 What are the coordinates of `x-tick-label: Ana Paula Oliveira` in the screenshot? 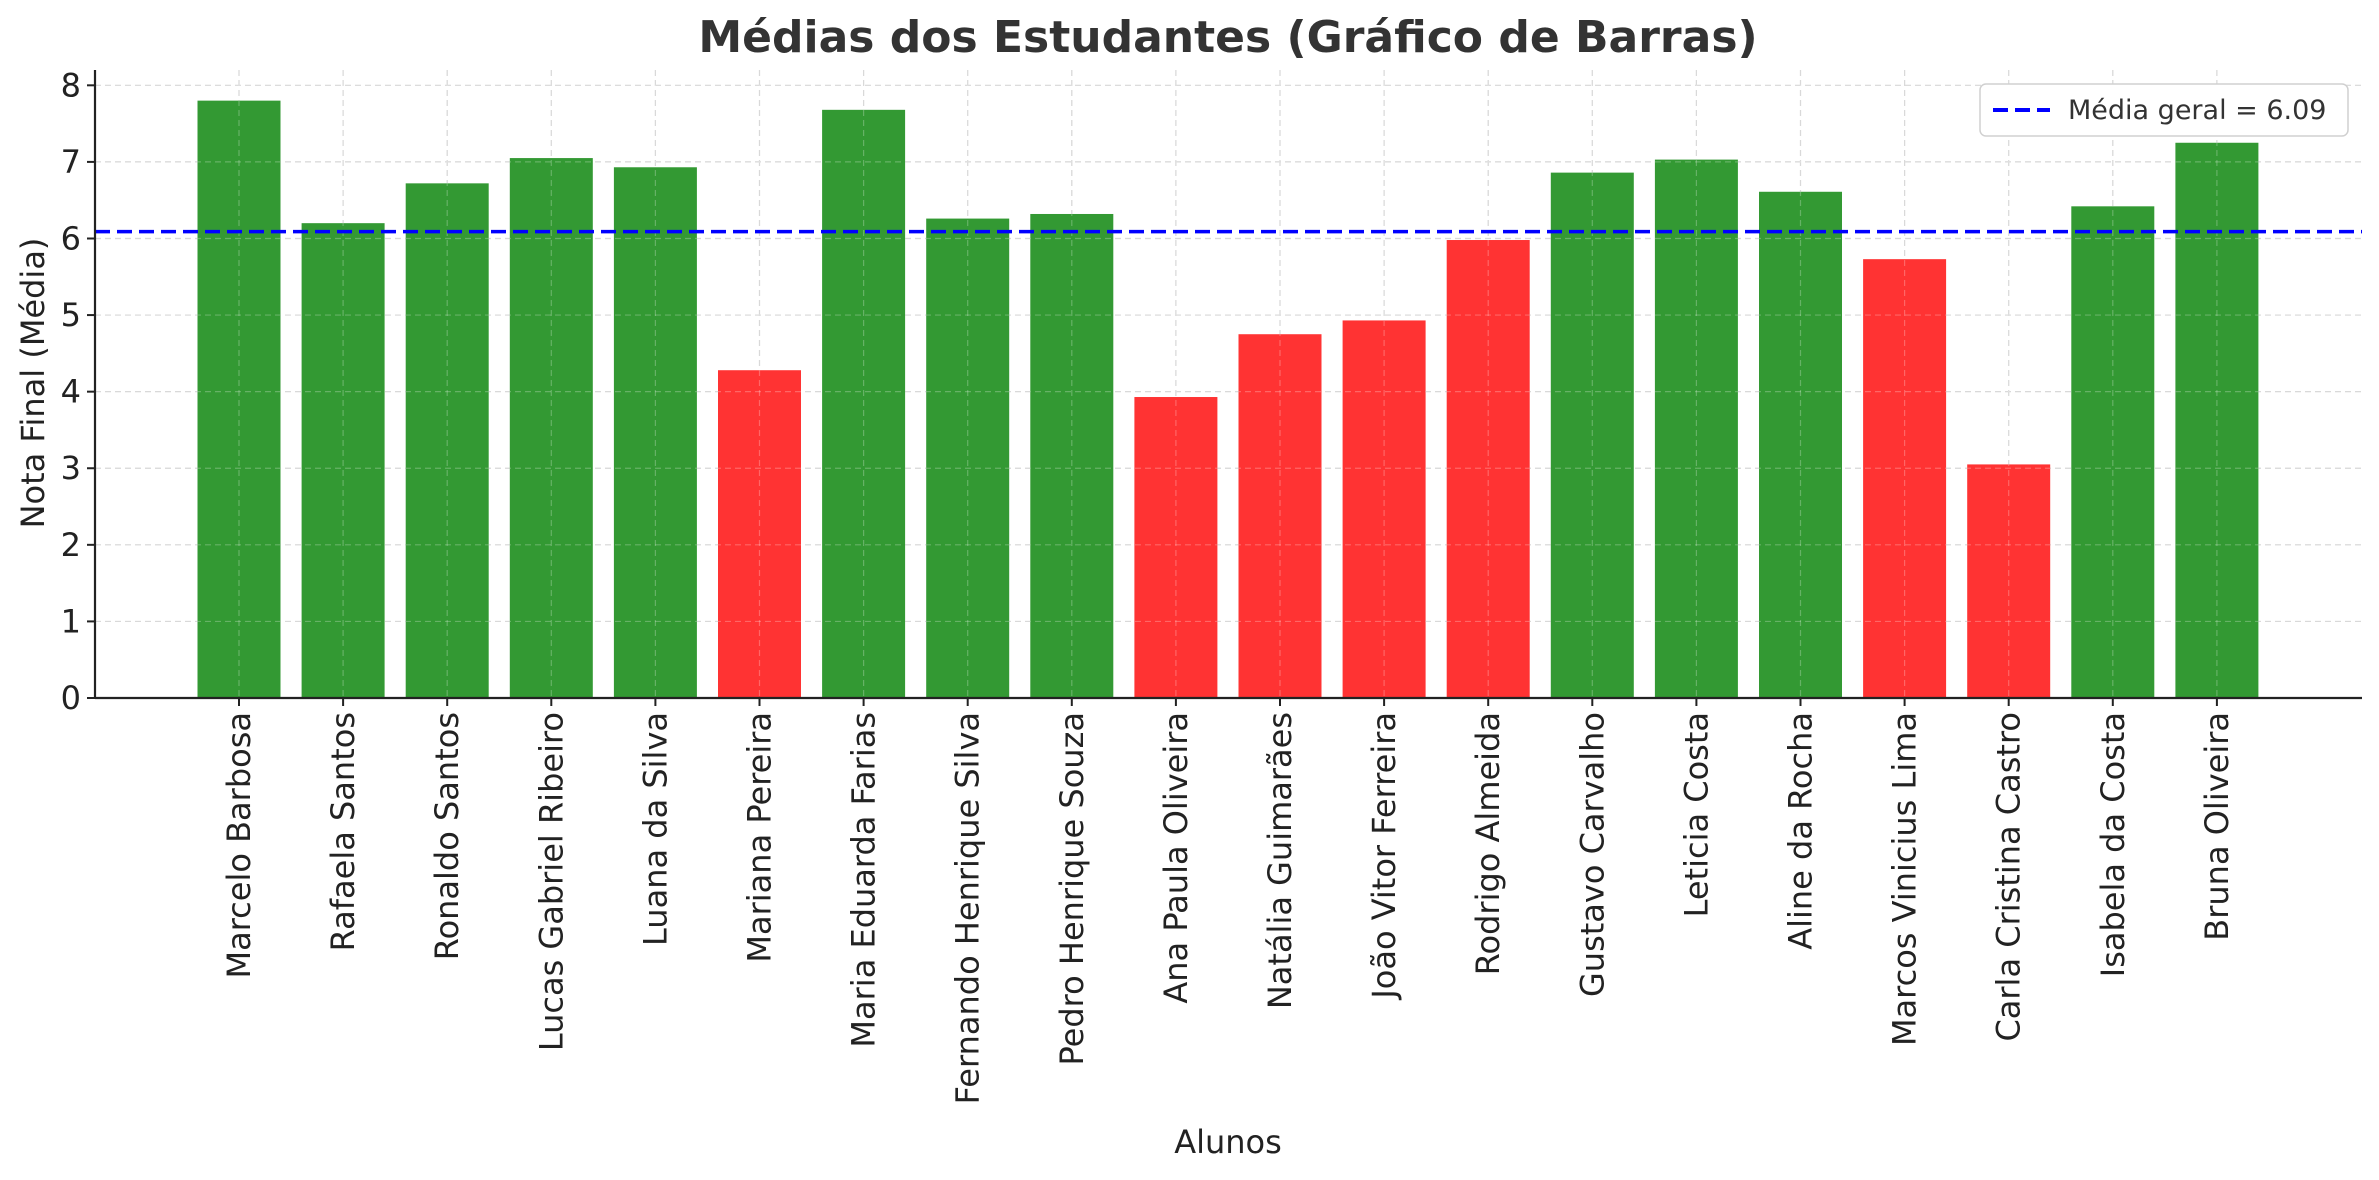 It's located at (1176, 858).